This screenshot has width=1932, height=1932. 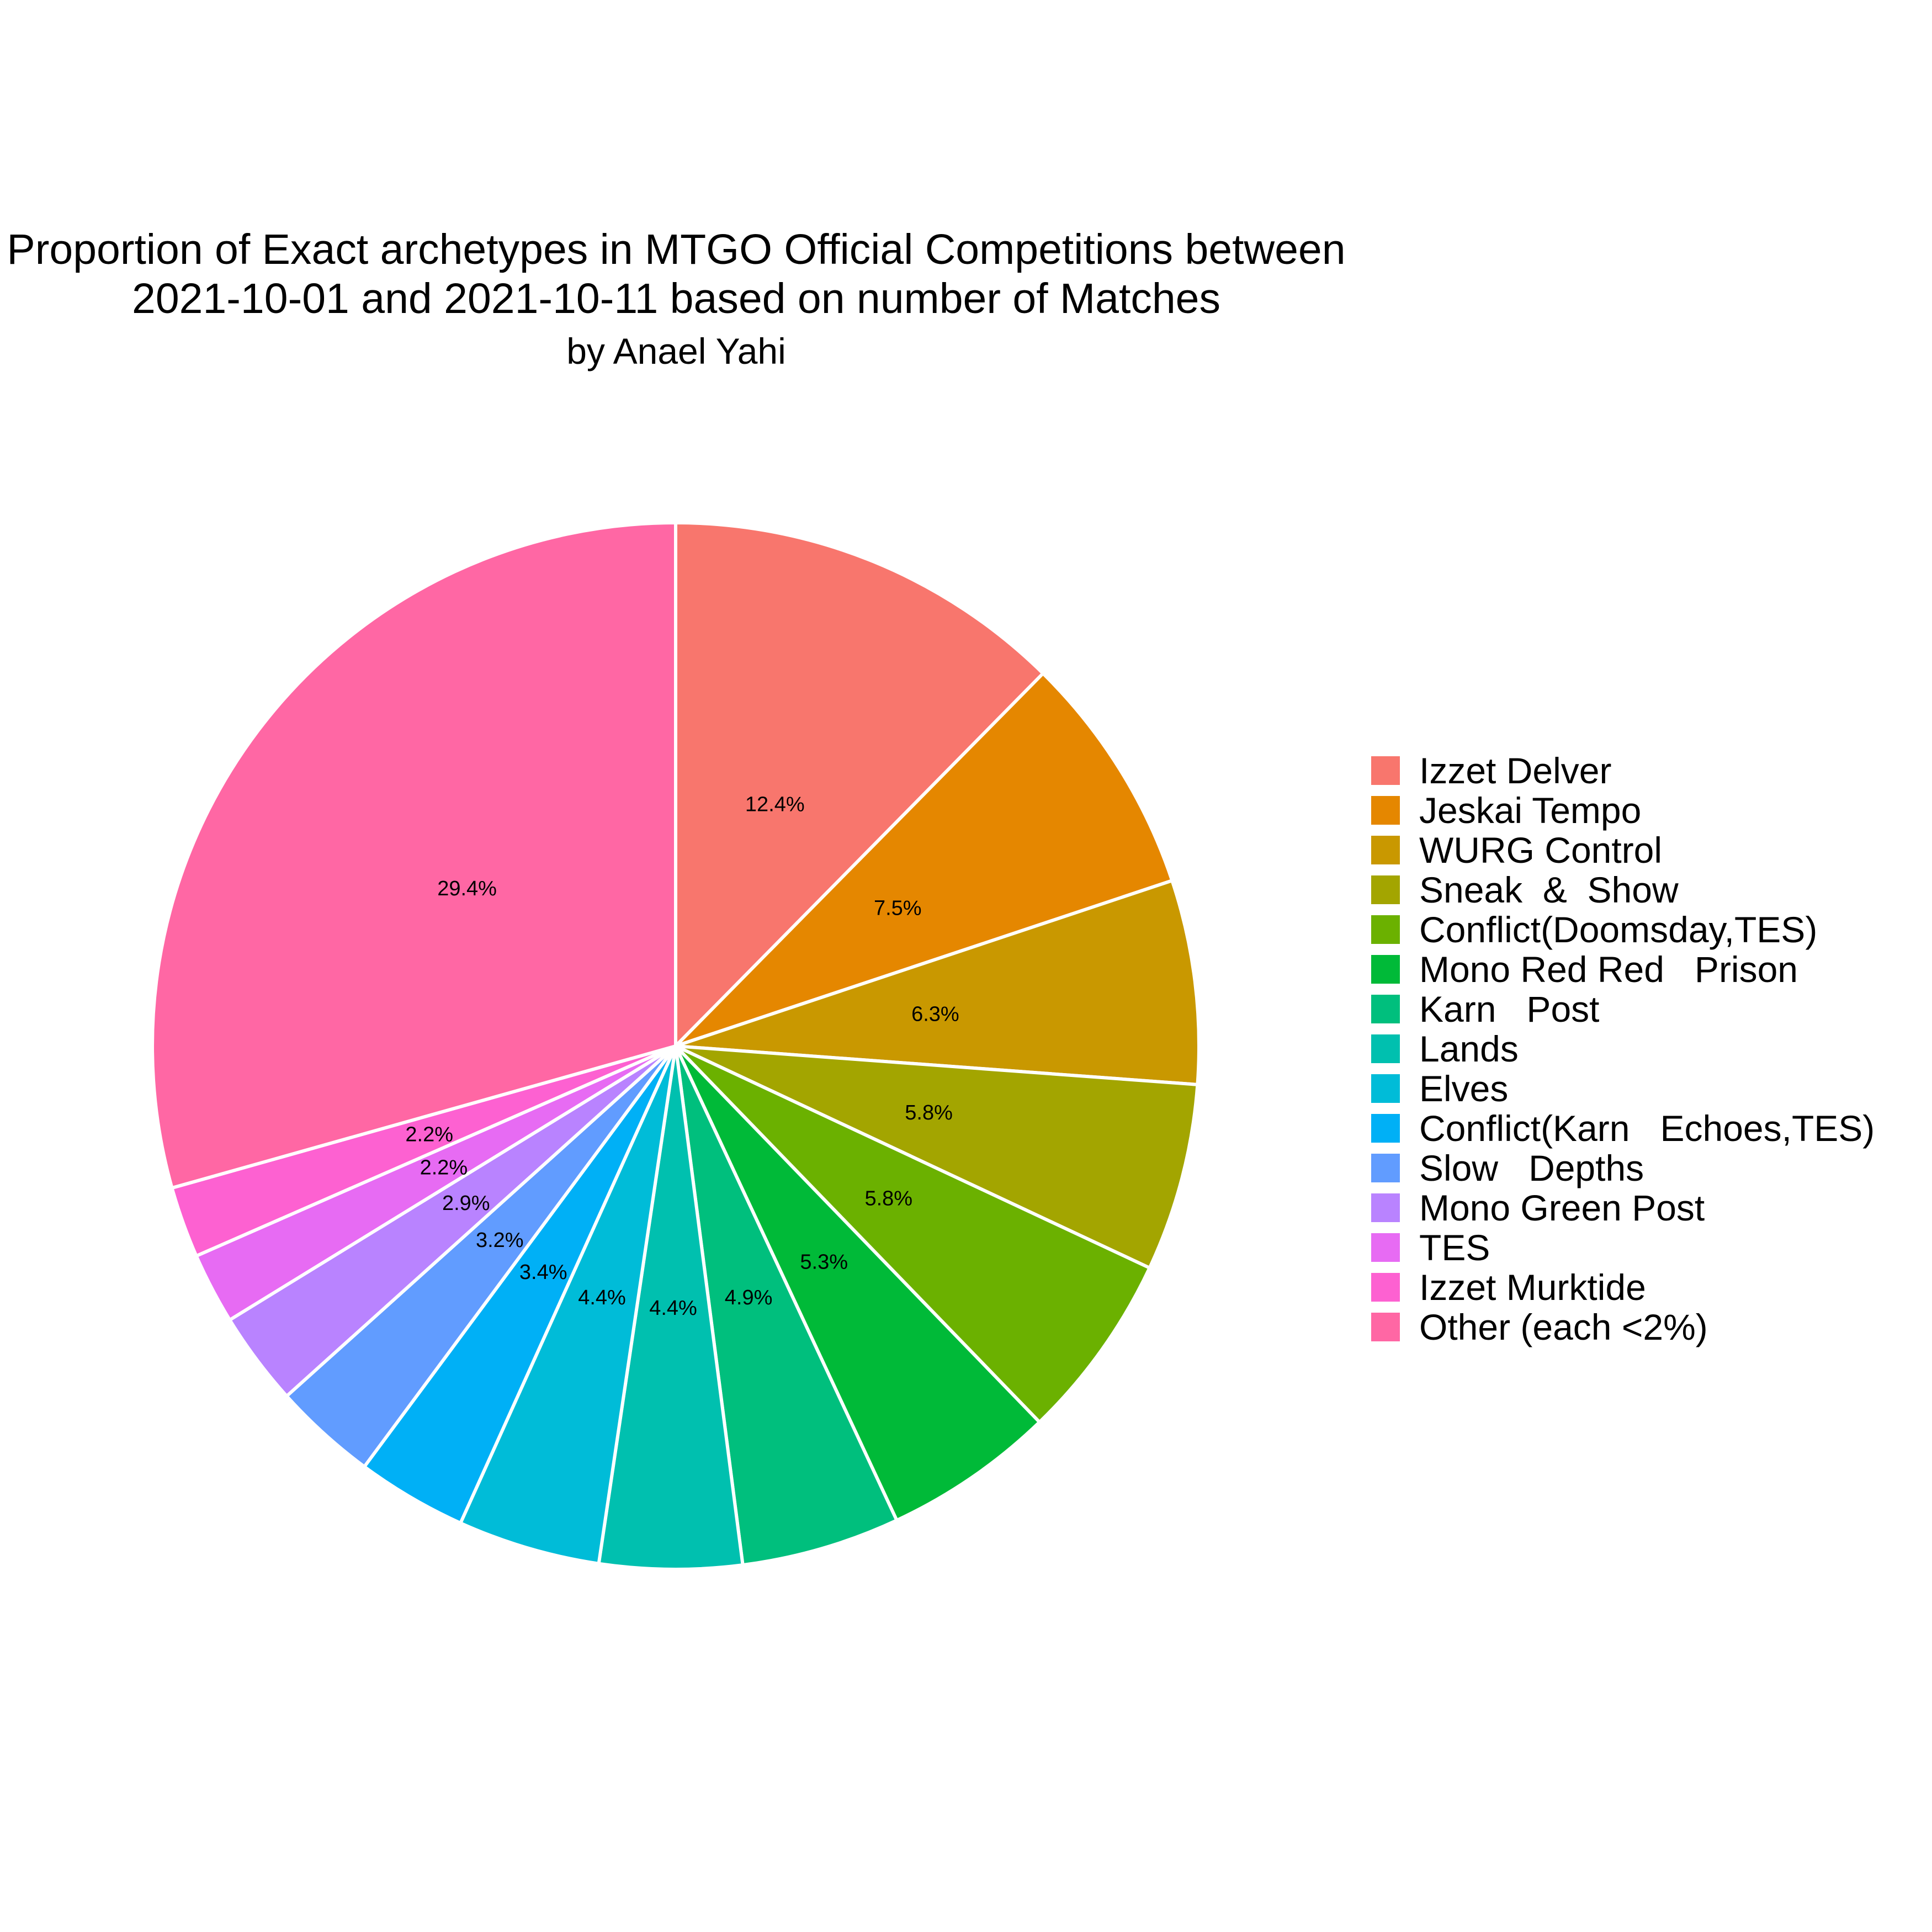 What do you see at coordinates (1515, 771) in the screenshot?
I see `legend-label: Izzet Delver` at bounding box center [1515, 771].